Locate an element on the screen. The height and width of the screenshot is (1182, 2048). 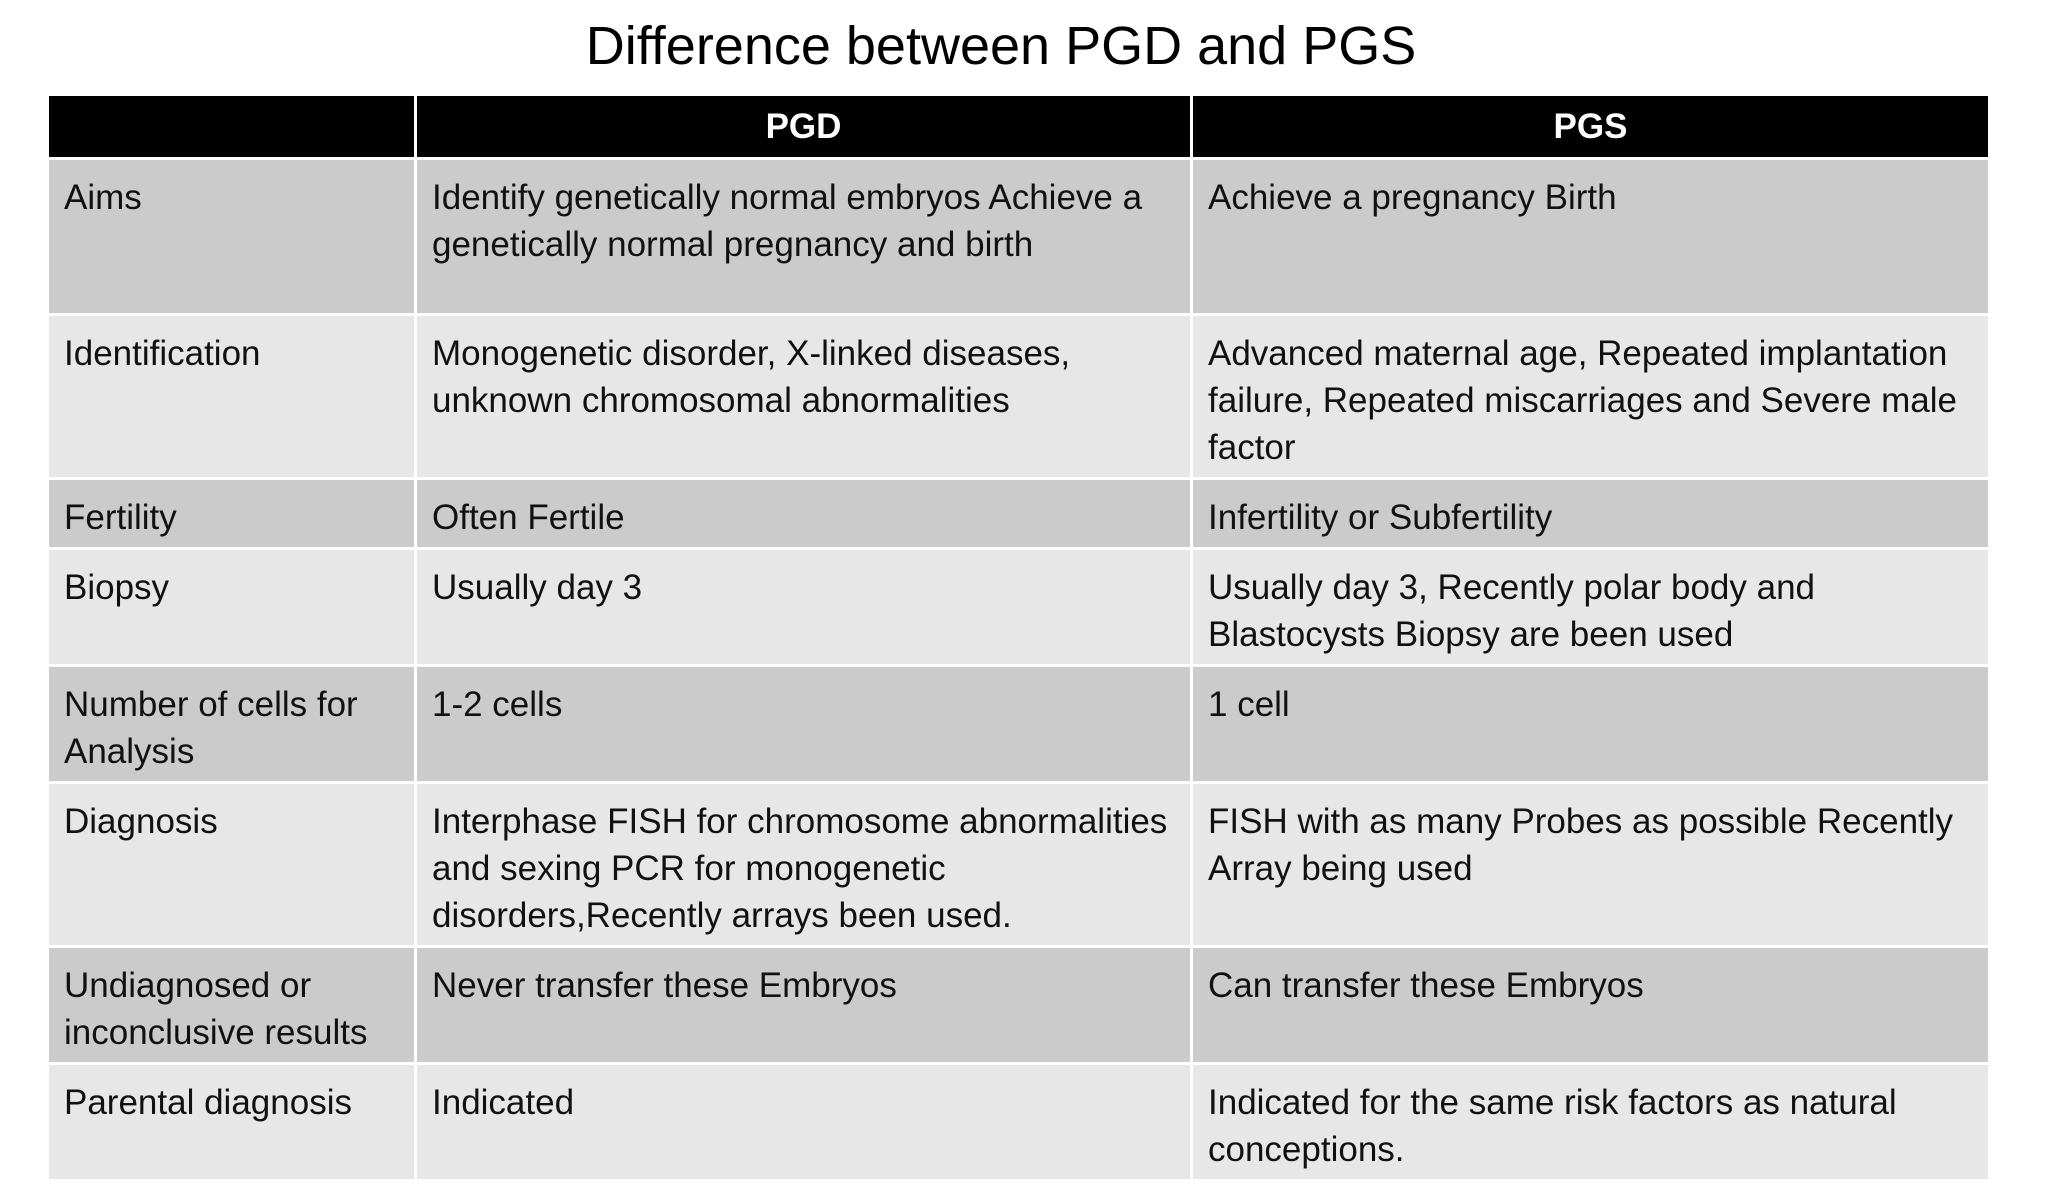
pgd-cell: Indicated is located at coordinates (803, 1122).